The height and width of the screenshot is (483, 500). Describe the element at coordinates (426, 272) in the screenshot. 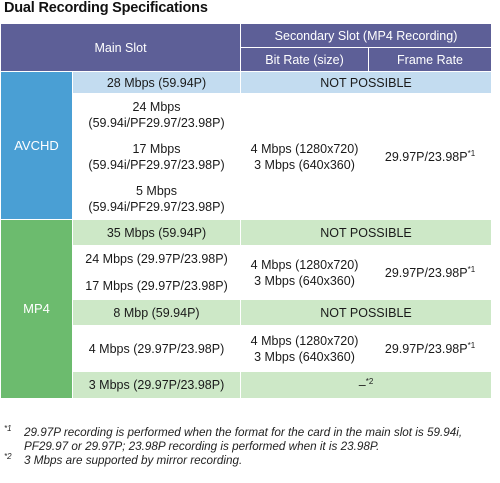

I see `mp4-group1-frame-rate-value: 29.97P/23.98P` at that location.